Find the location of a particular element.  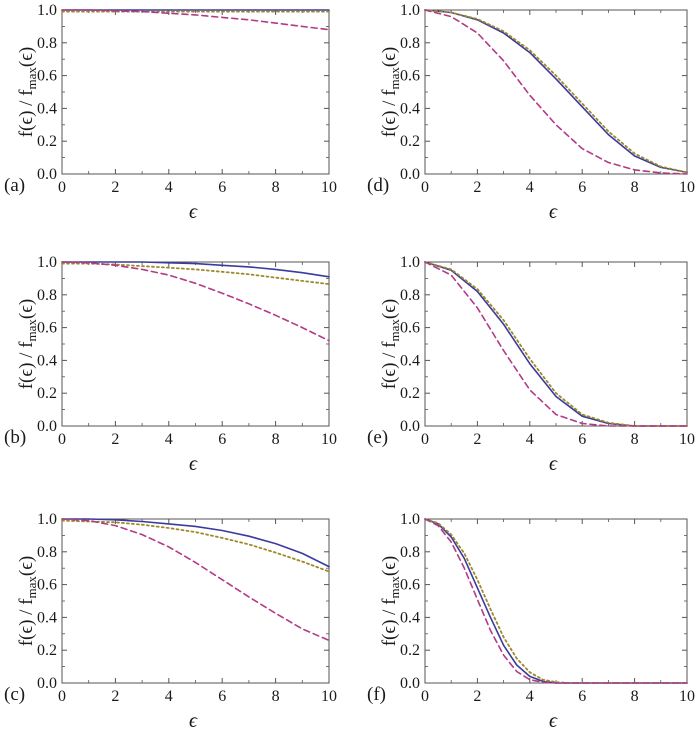

panel-label: (f) is located at coordinates (376, 694).